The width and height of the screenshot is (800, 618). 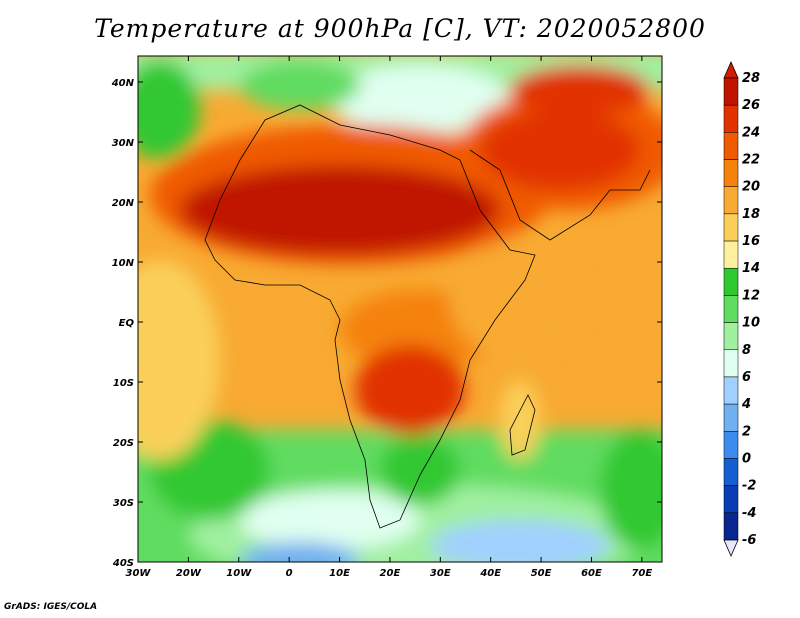 What do you see at coordinates (751, 241) in the screenshot?
I see `colorbar-label: 16` at bounding box center [751, 241].